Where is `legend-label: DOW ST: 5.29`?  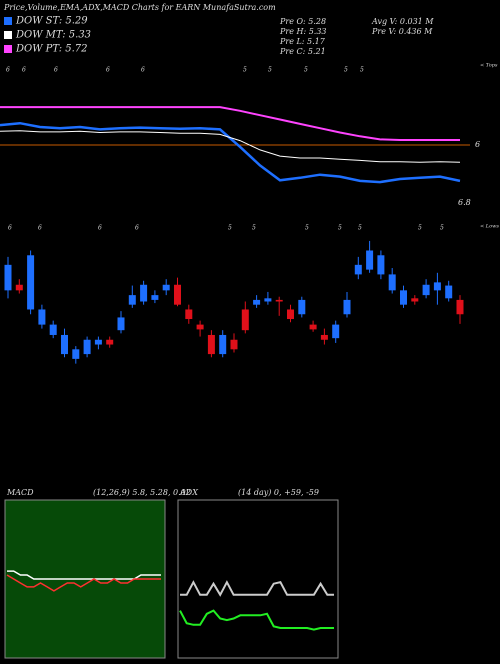
legend-label: DOW ST: 5.29 is located at coordinates (51, 21).